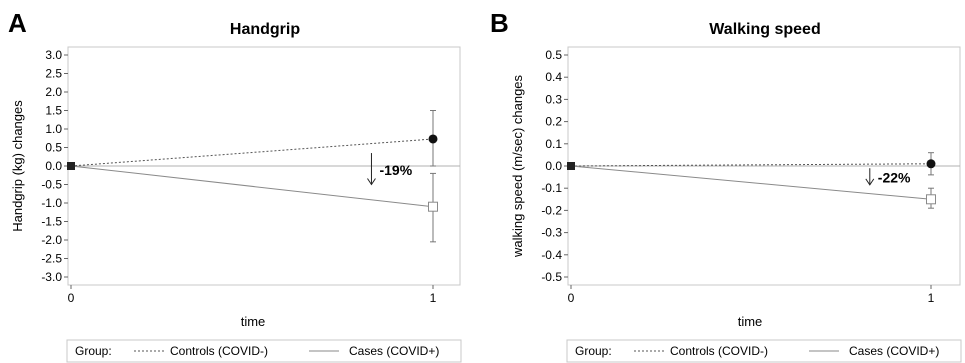 The height and width of the screenshot is (363, 965). What do you see at coordinates (51, 203) in the screenshot?
I see `y-tick-label: -1.0` at bounding box center [51, 203].